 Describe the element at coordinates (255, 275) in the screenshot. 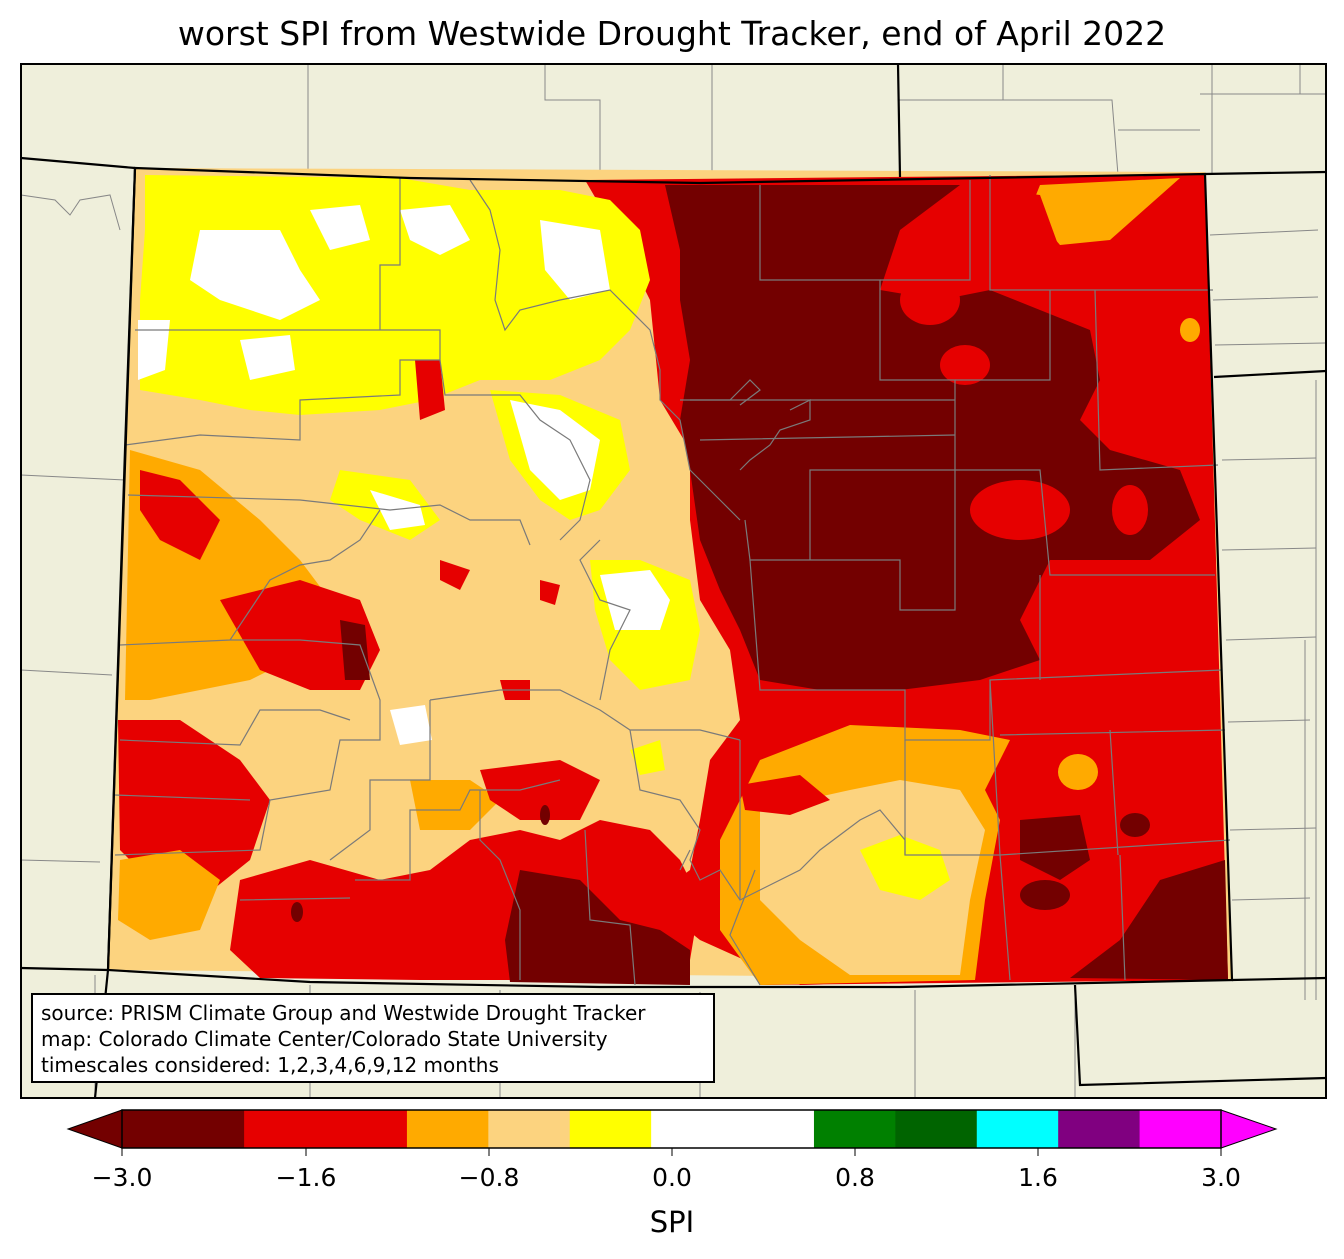

I see `spi-zone-normal-northwest` at that location.